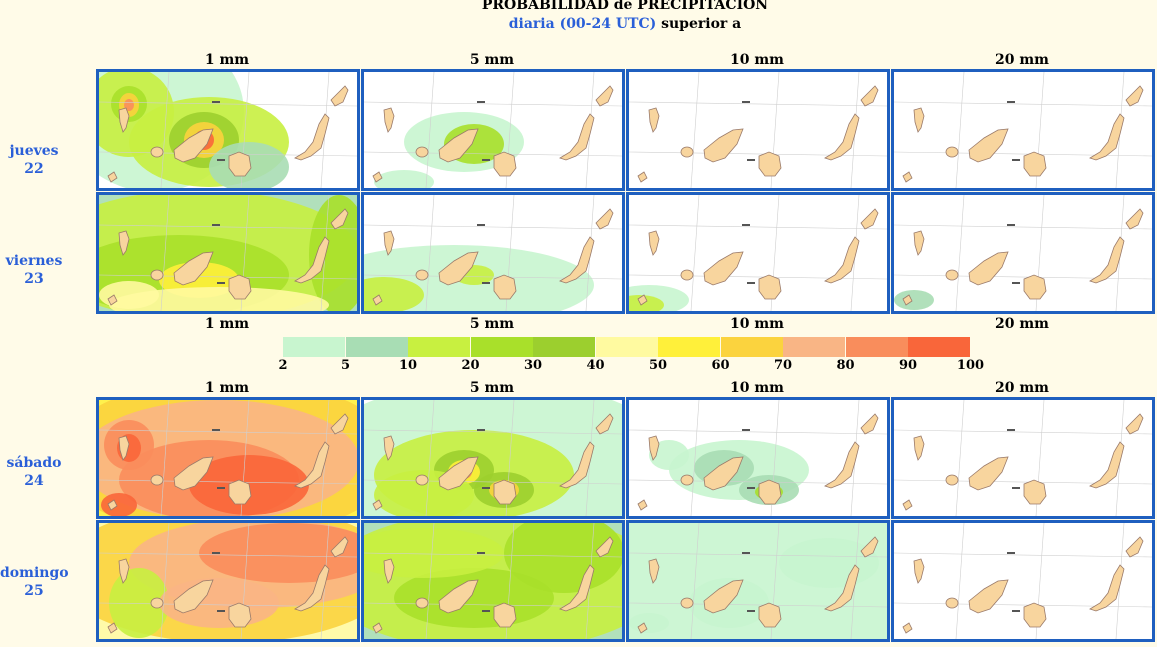 The image size is (1157, 647). What do you see at coordinates (582, 24) in the screenshot?
I see `subtitle-period: diaria (00-24 UTC)` at bounding box center [582, 24].